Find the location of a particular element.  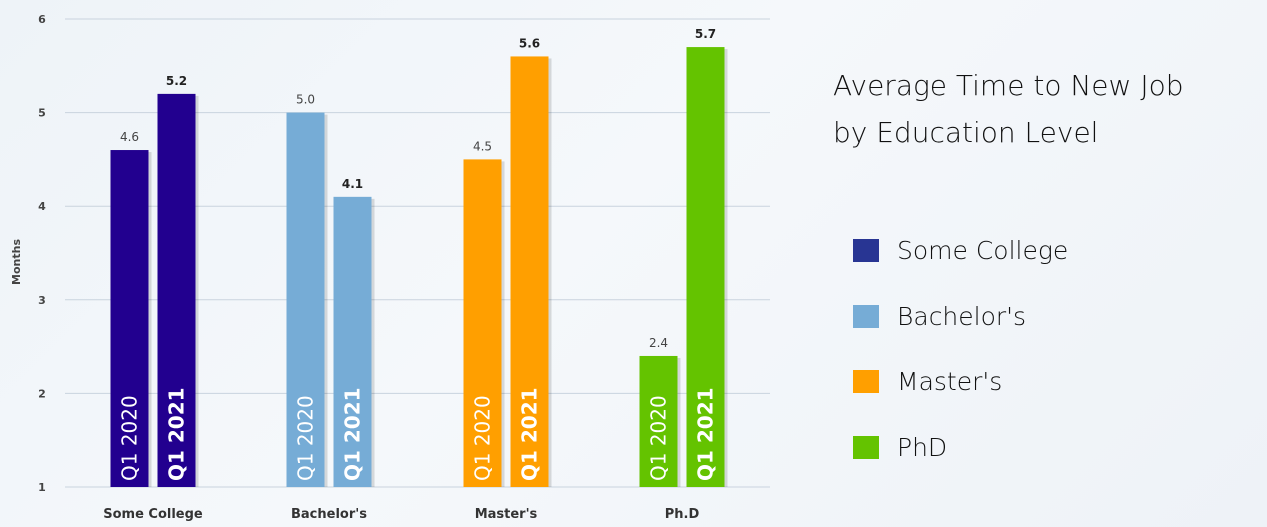

x-category-label: Bachelor's is located at coordinates (329, 514).